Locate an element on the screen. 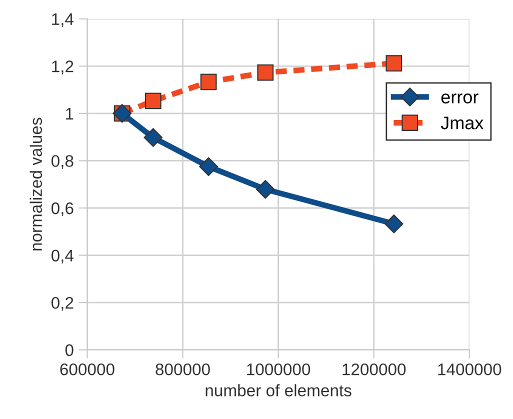  x-axis-title: number of elements is located at coordinates (279, 390).